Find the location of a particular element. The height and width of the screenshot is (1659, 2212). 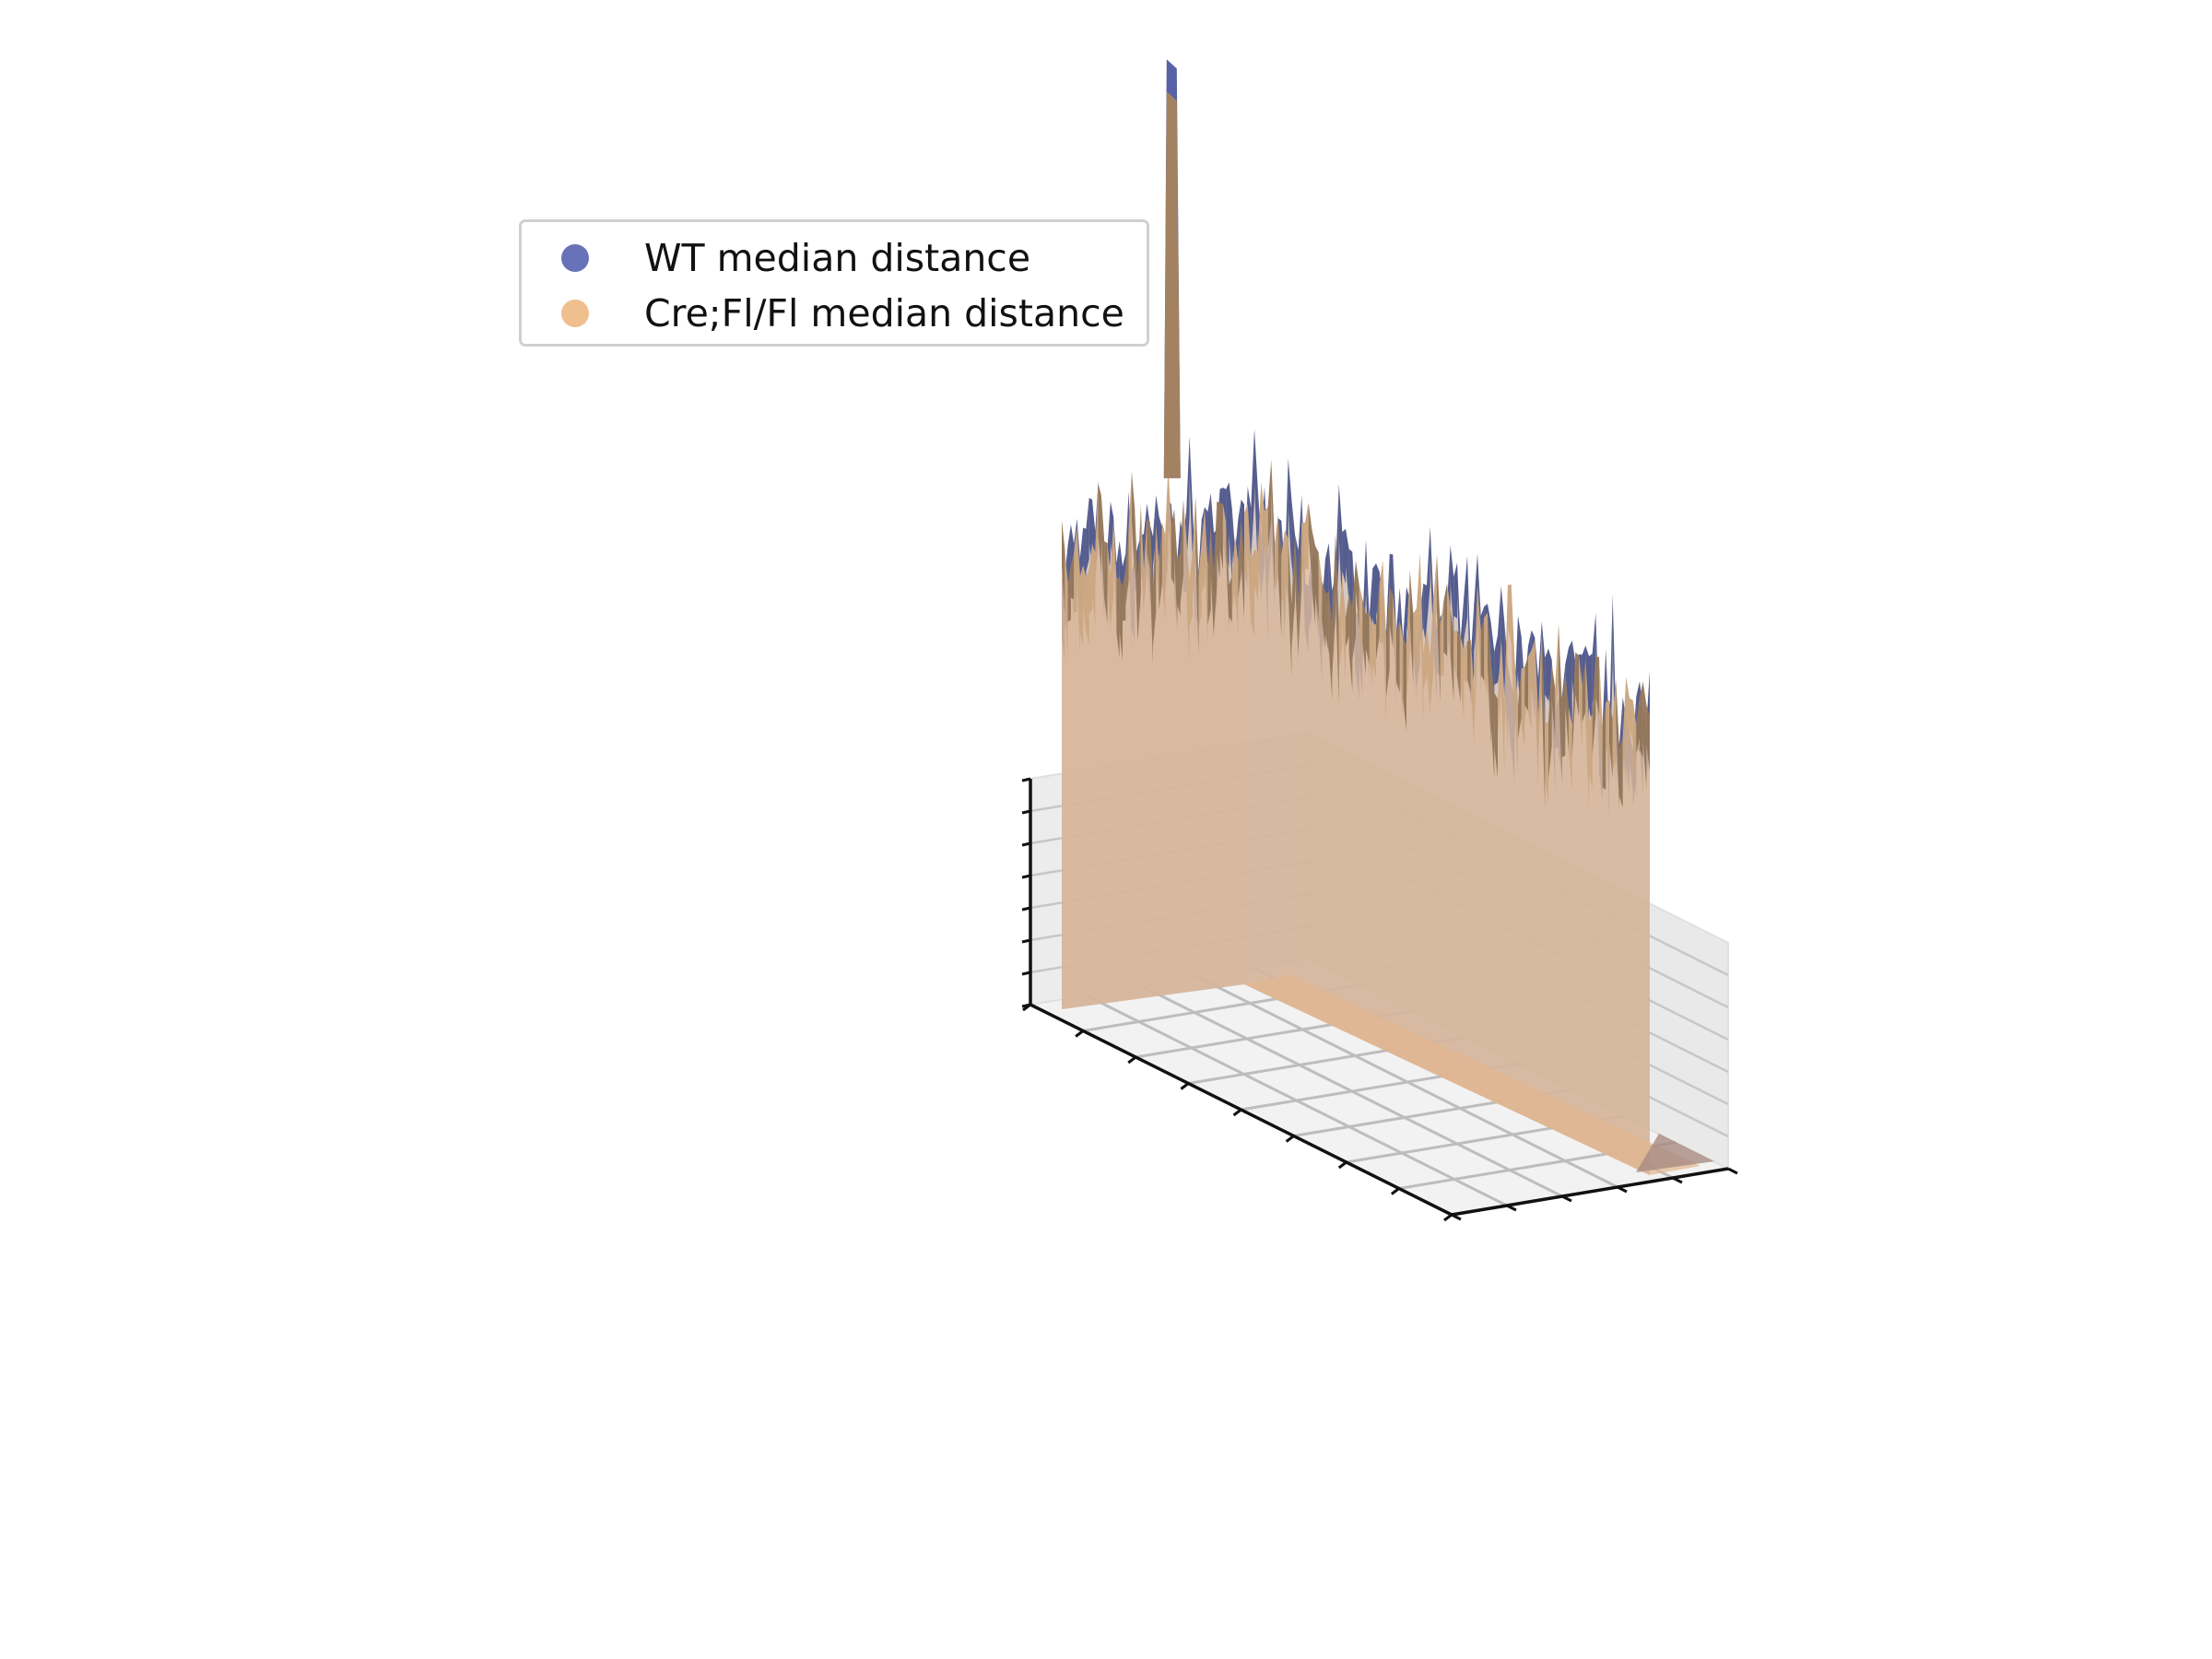

legend-label-wt: WT median distance is located at coordinates (837, 258).